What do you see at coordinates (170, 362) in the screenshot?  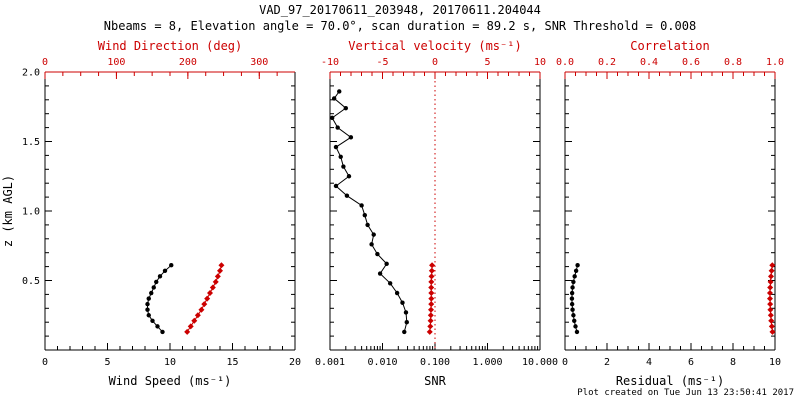 I see `x-tick-label: 10` at bounding box center [170, 362].